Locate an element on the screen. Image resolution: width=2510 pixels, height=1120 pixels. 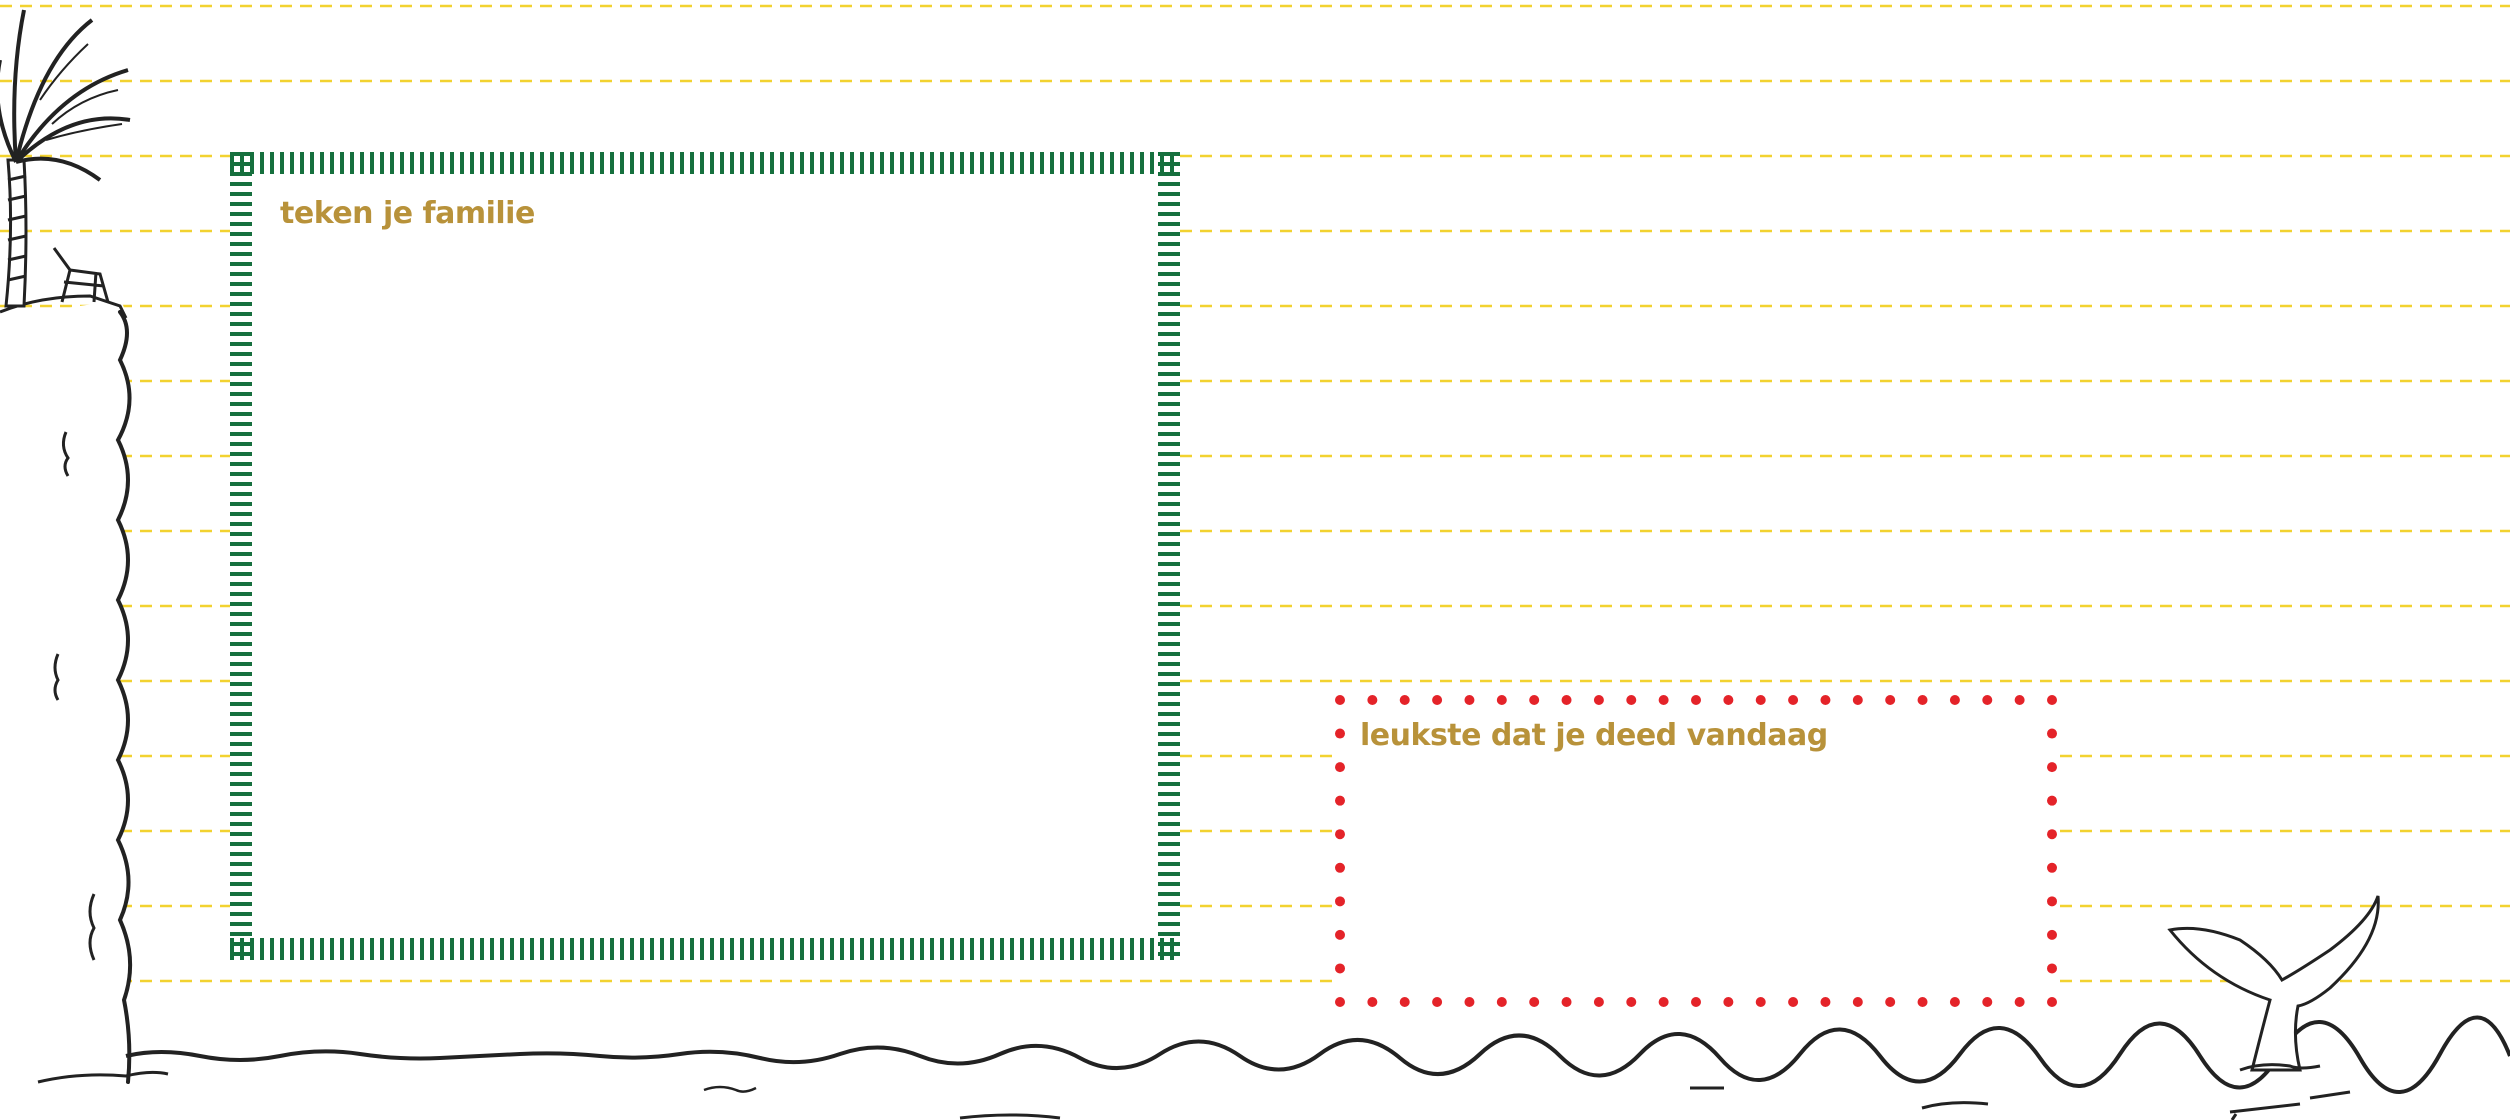
fun-activity-frame is located at coordinates (1696, 851).